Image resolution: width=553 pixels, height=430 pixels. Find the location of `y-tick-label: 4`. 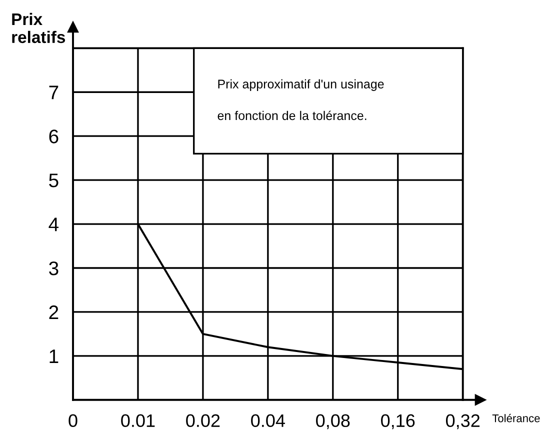

y-tick-label: 4 is located at coordinates (53, 225).